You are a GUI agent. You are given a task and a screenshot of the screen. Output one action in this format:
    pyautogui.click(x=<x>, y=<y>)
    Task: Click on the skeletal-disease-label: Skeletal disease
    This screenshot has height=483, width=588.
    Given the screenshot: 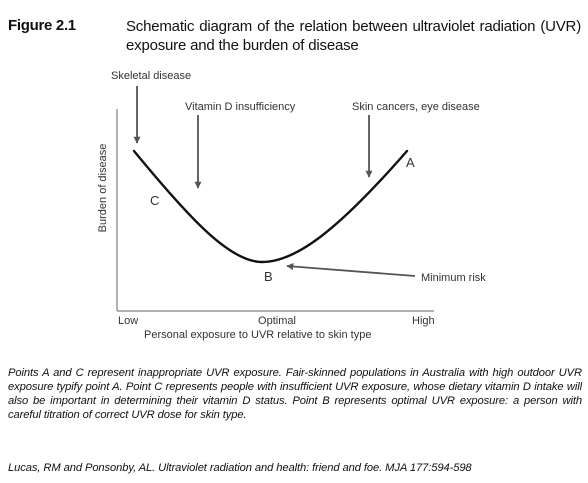 What is the action you would take?
    pyautogui.click(x=151, y=76)
    